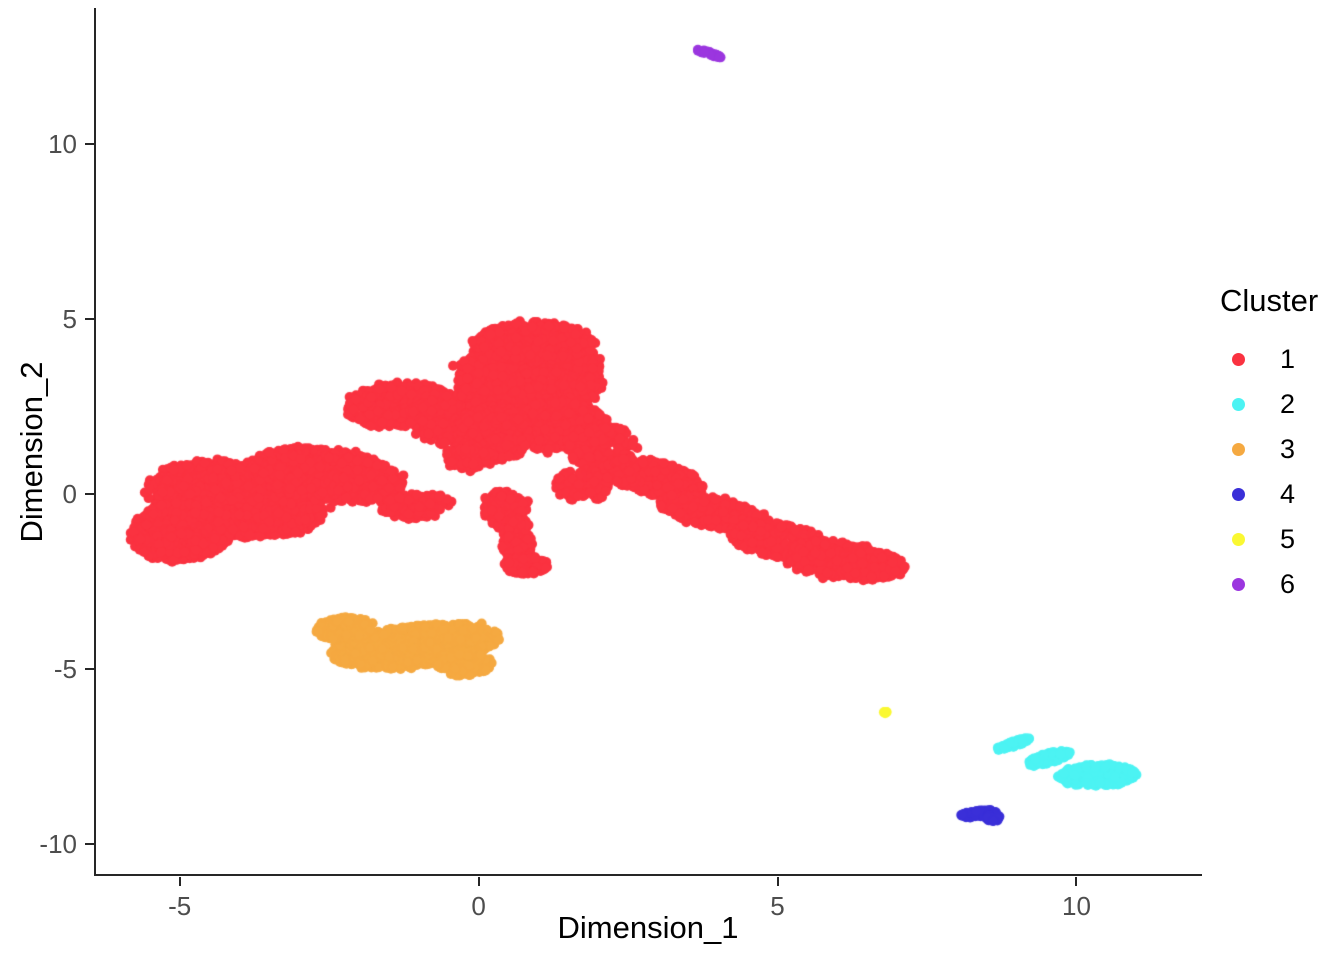  Describe the element at coordinates (777, 906) in the screenshot. I see `x-tick-label: 5` at that location.